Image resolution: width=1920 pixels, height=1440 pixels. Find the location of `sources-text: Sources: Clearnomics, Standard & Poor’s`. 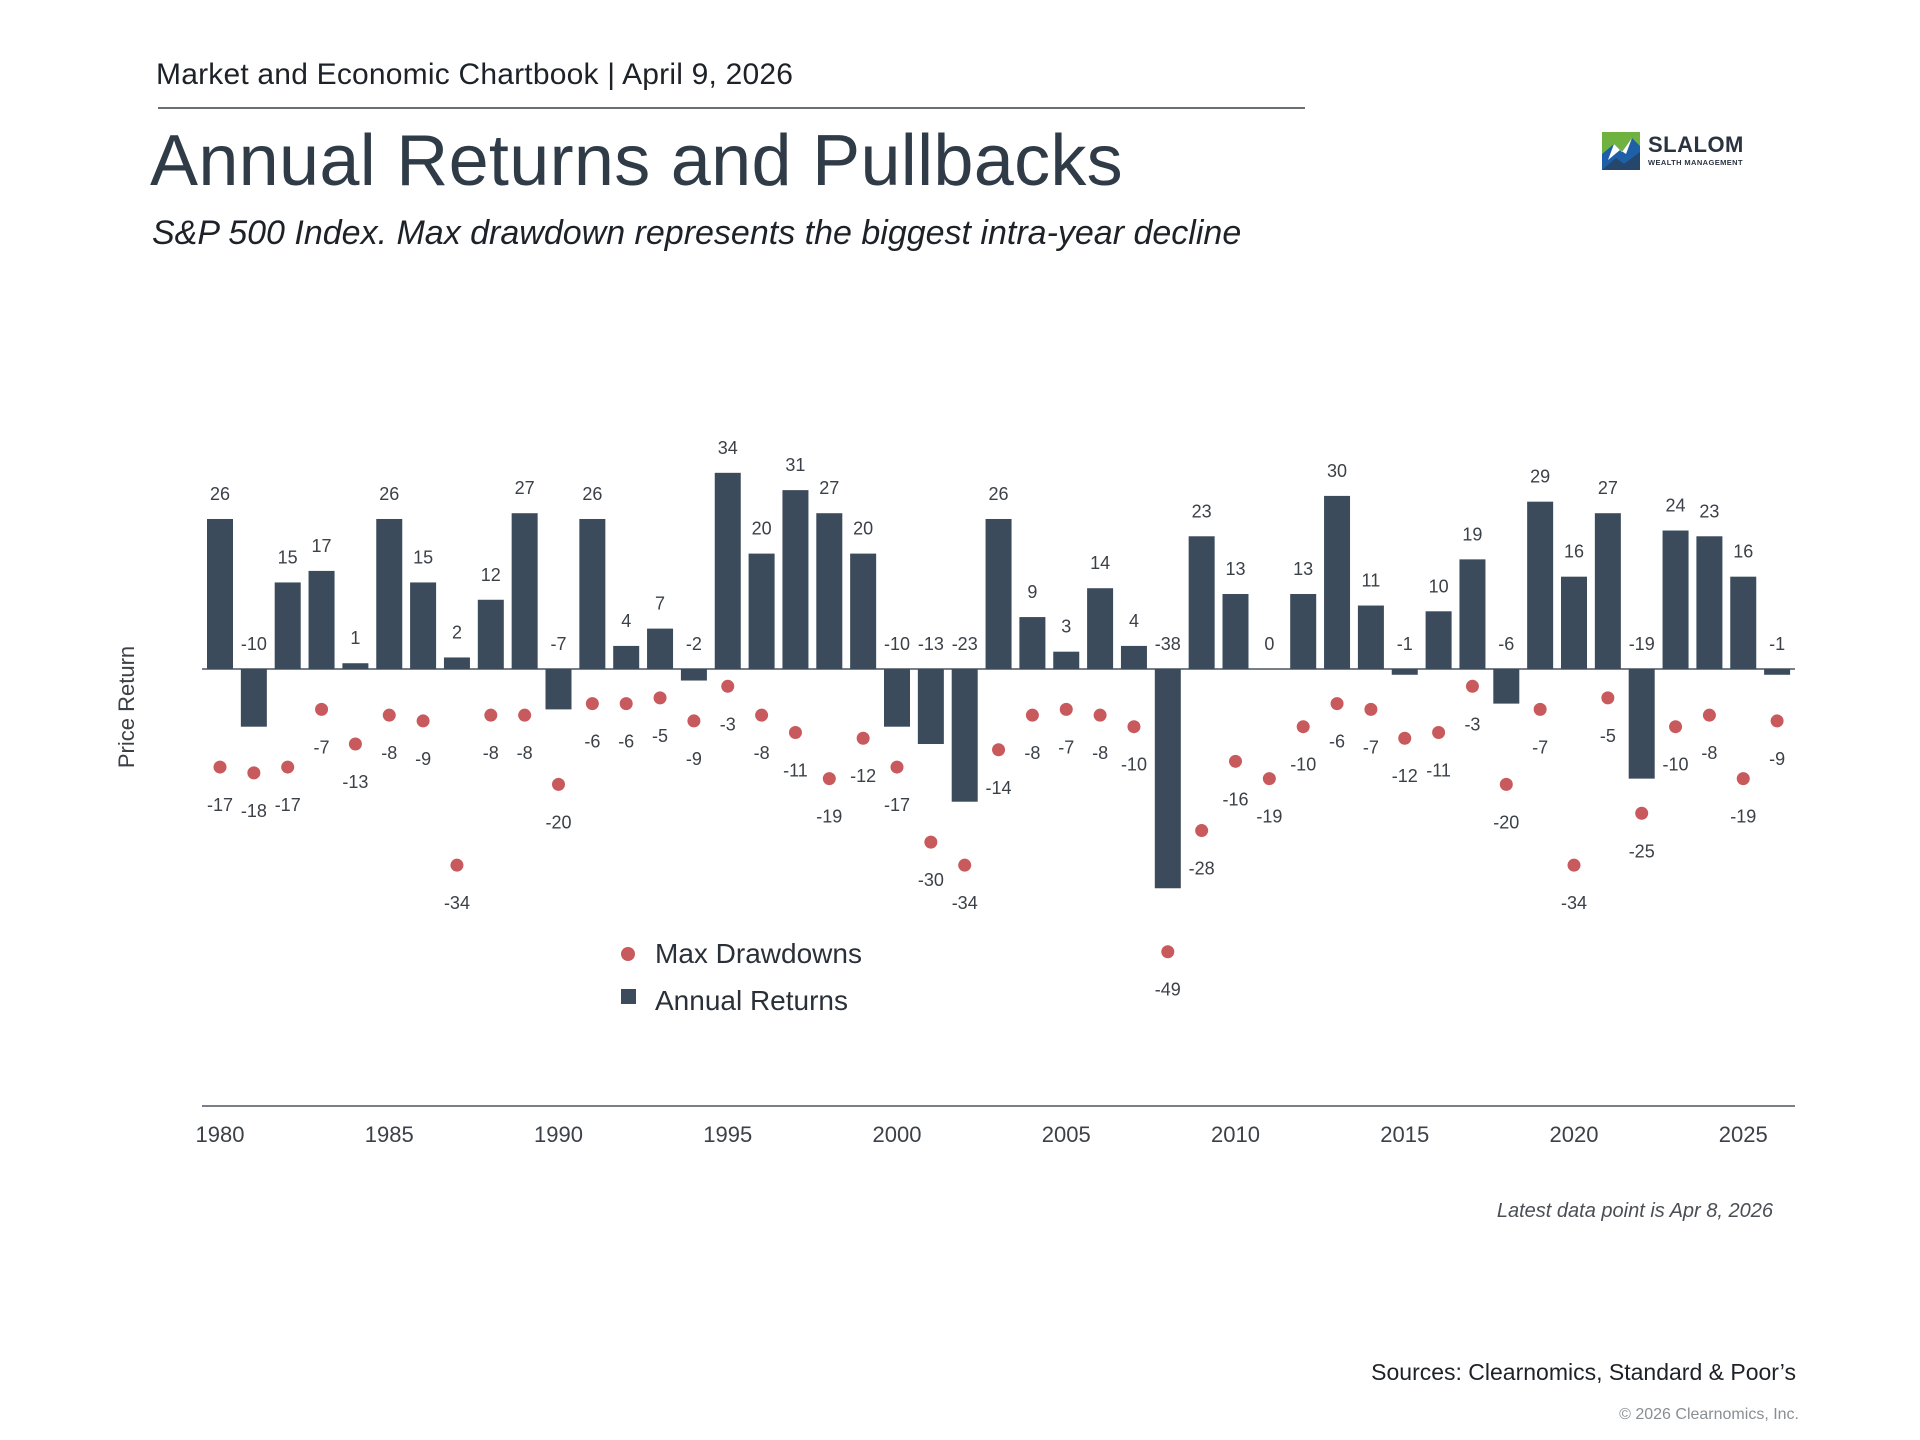

sources-text: Sources: Clearnomics, Standard & Poor’s is located at coordinates (1583, 1372).